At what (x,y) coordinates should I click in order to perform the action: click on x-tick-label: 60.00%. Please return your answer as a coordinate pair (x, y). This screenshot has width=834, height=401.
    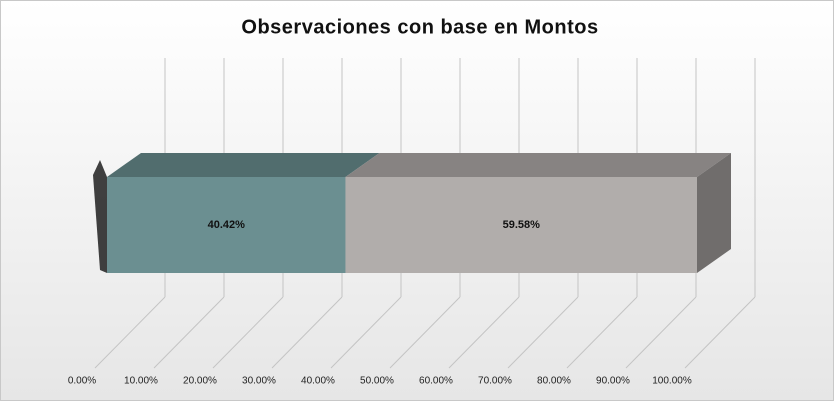
    Looking at the image, I should click on (436, 381).